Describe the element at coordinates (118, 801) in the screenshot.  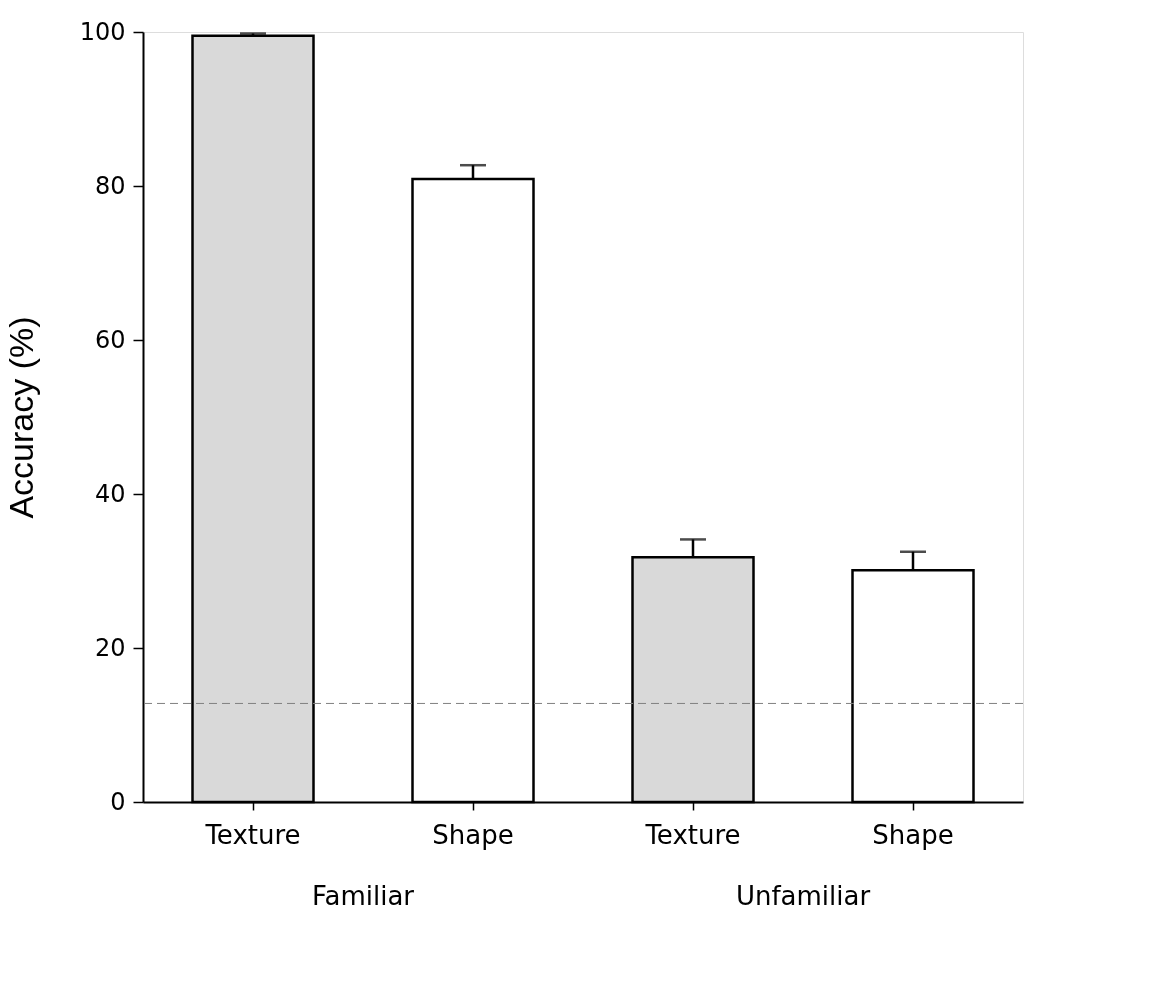
I see `y-tick-label: 0` at that location.